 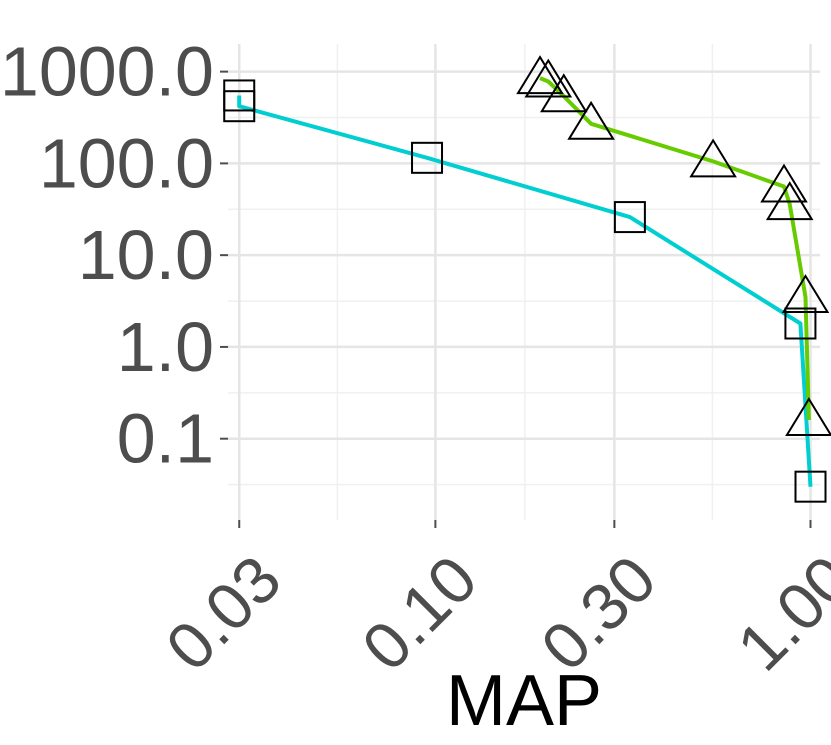 What do you see at coordinates (524, 701) in the screenshot?
I see `x-axis-title: MAP` at bounding box center [524, 701].